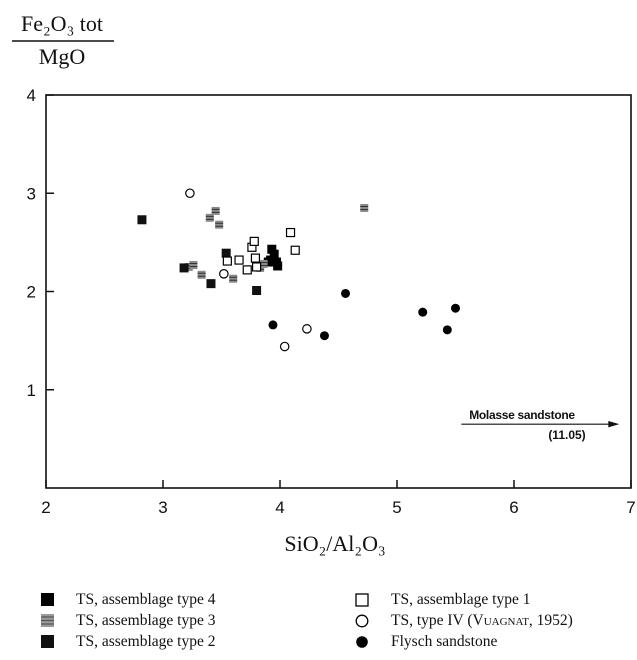  I want to click on x-tick-label: 2, so click(45, 507).